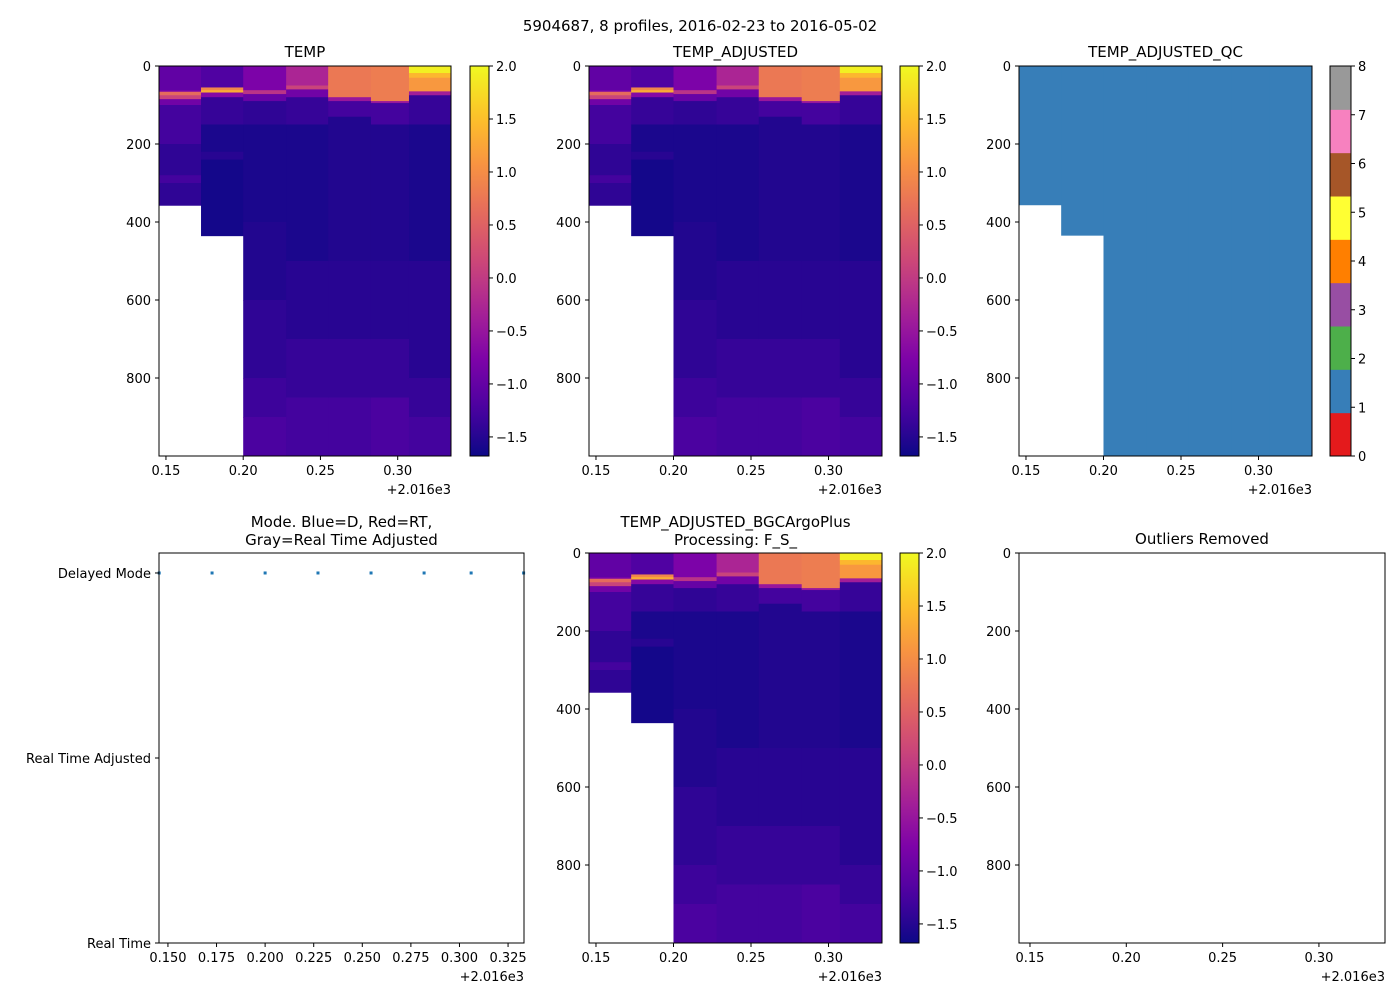 This screenshot has height=1000, width=1400. Describe the element at coordinates (1202, 539) in the screenshot. I see `subplot-title: Outliers Removed` at that location.